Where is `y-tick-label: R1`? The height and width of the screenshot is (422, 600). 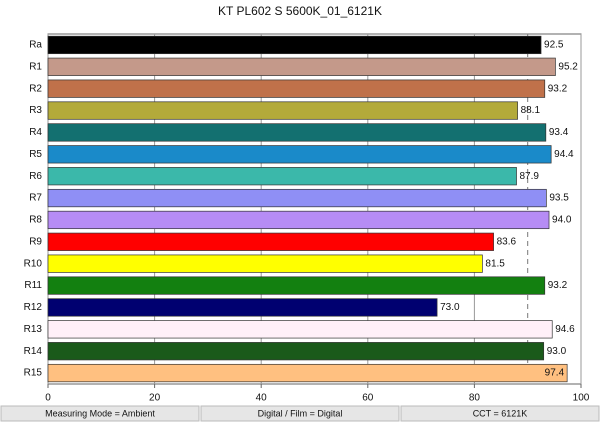
y-tick-label: R1 is located at coordinates (35, 66).